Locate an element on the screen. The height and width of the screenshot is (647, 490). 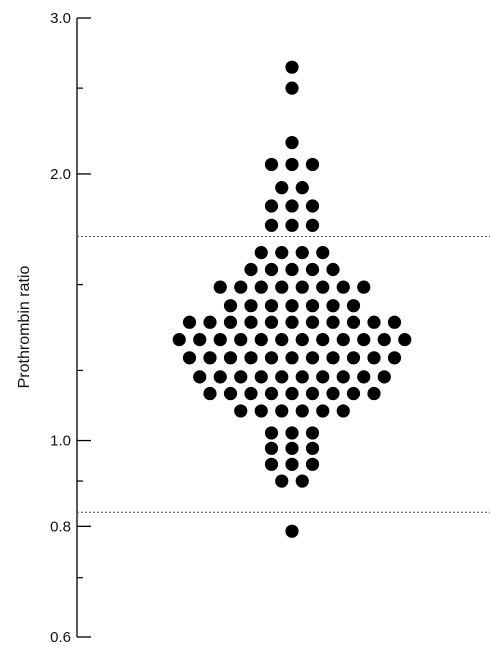
y-axis-ticks: 3.0 2.0 1.0 0.8 0.6 is located at coordinates (70, 328).